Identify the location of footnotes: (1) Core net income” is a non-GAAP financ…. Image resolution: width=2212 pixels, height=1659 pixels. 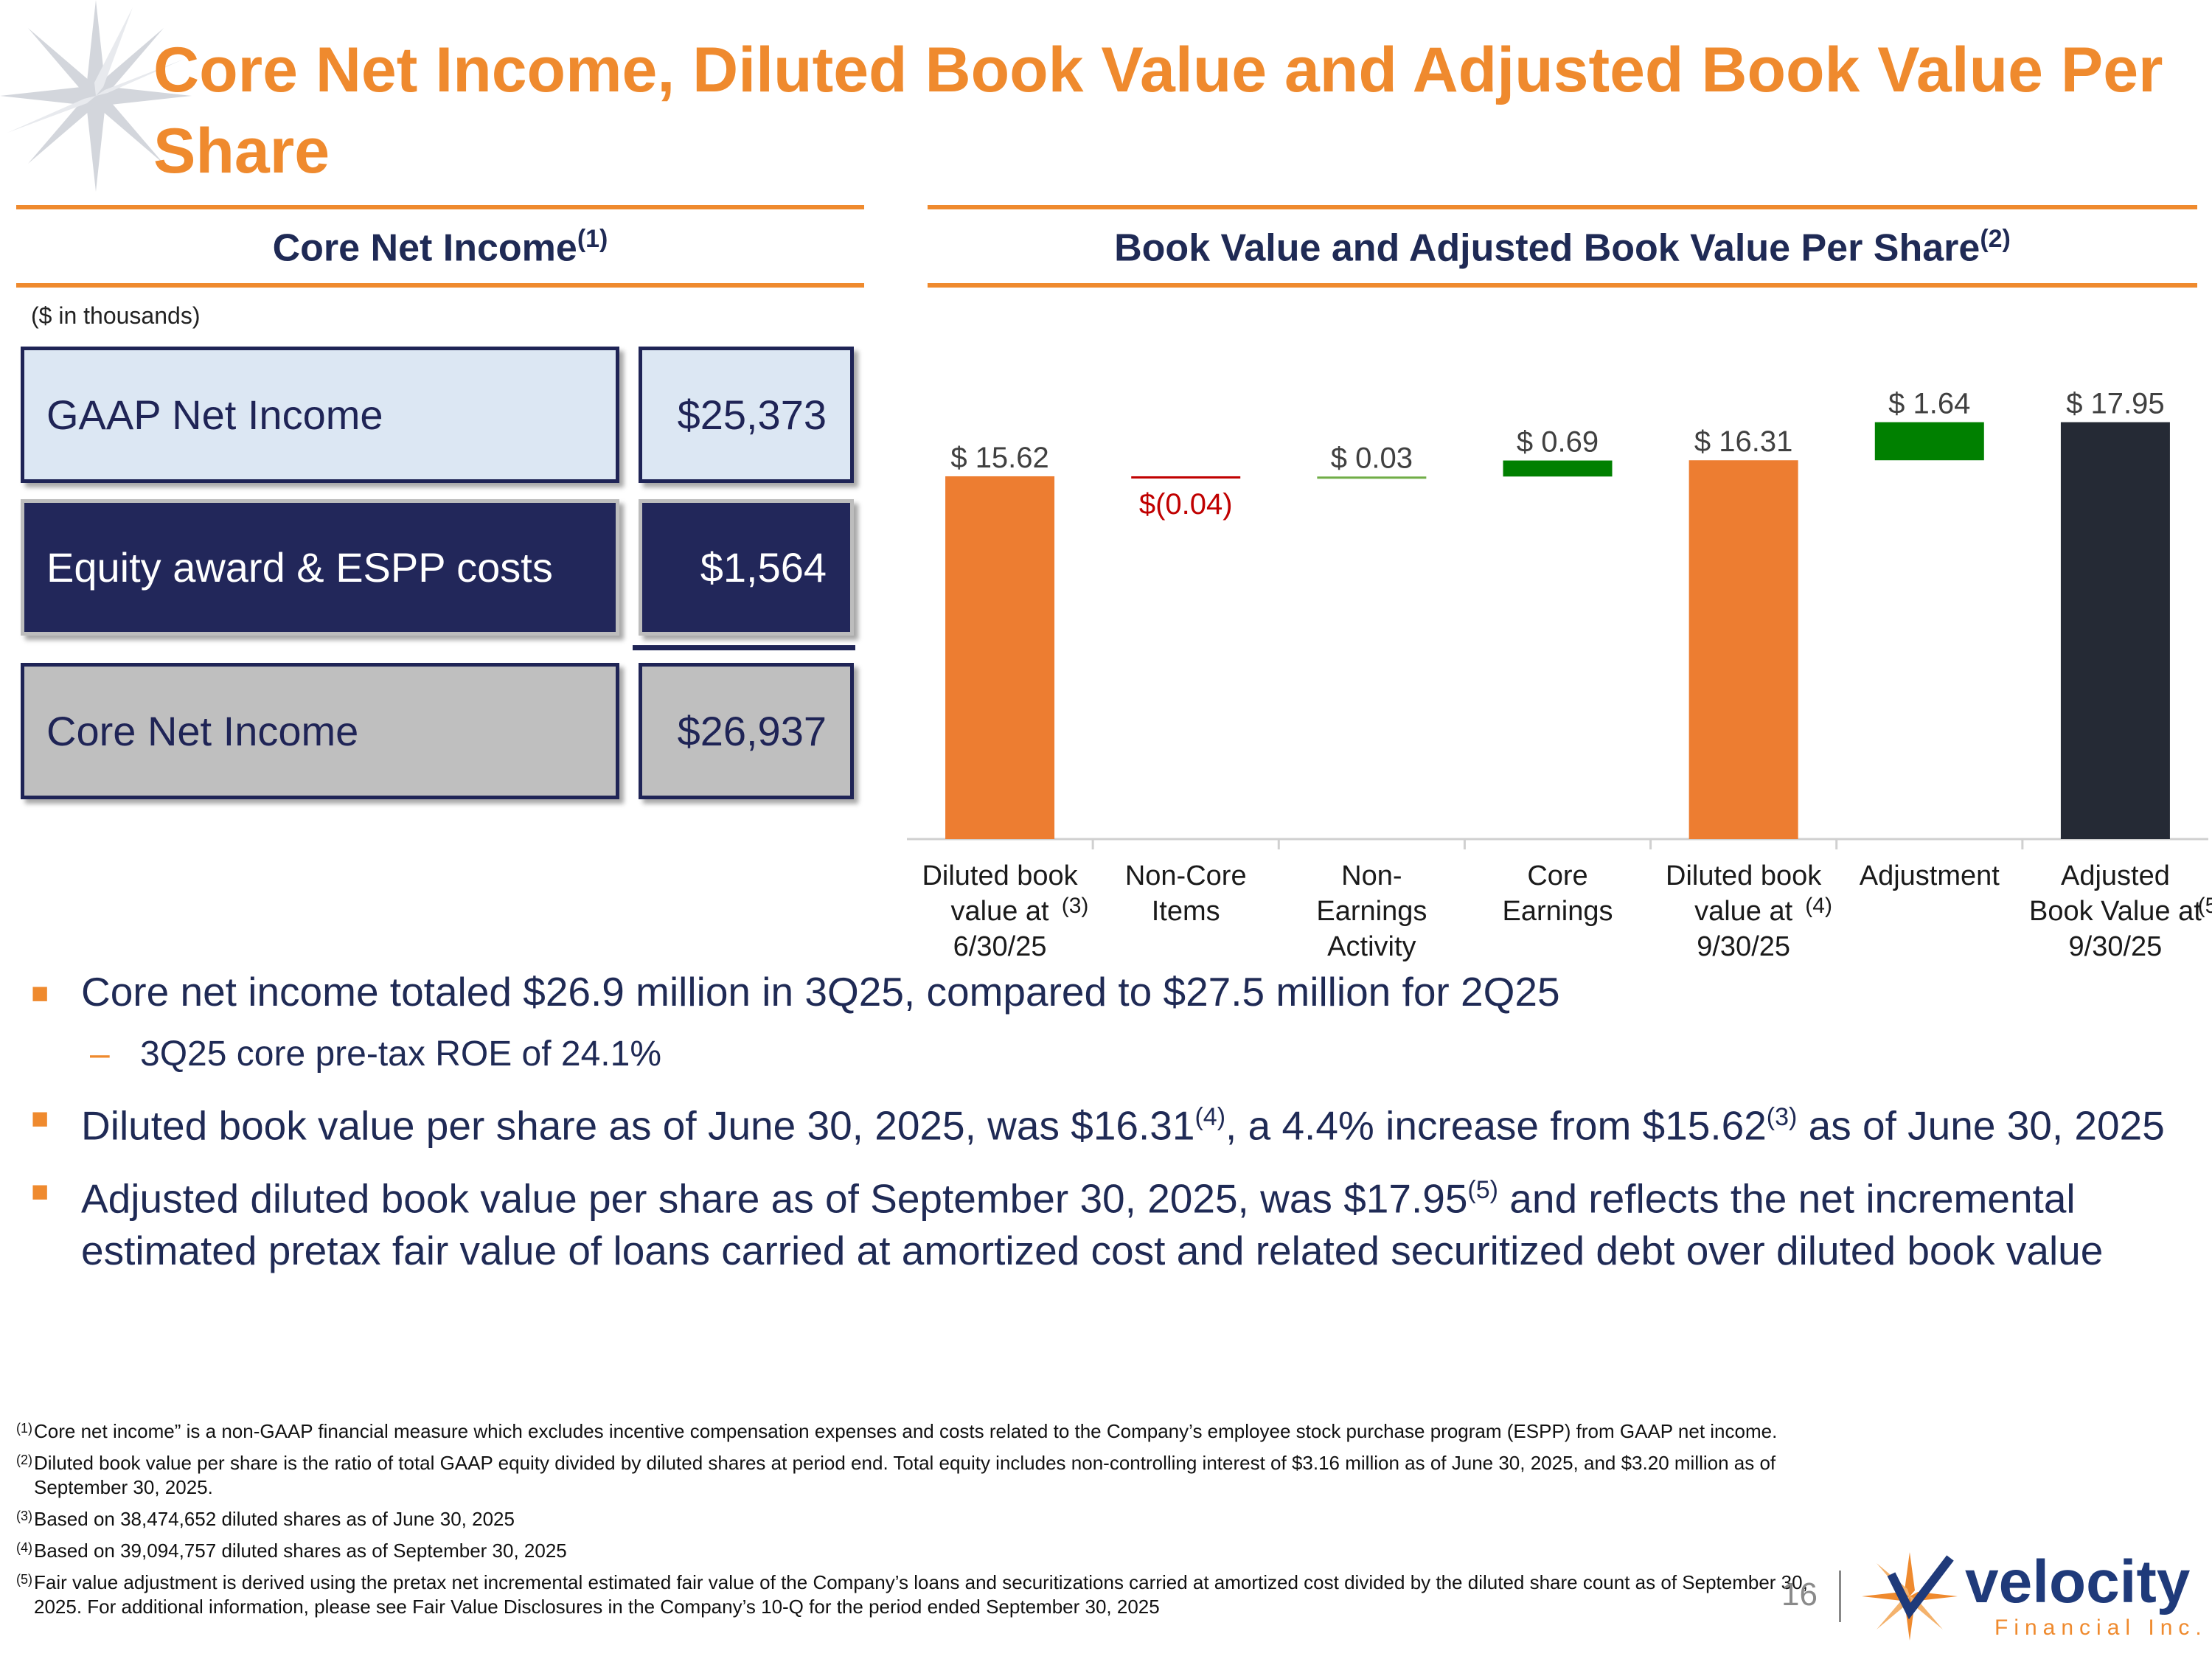
(926, 1523).